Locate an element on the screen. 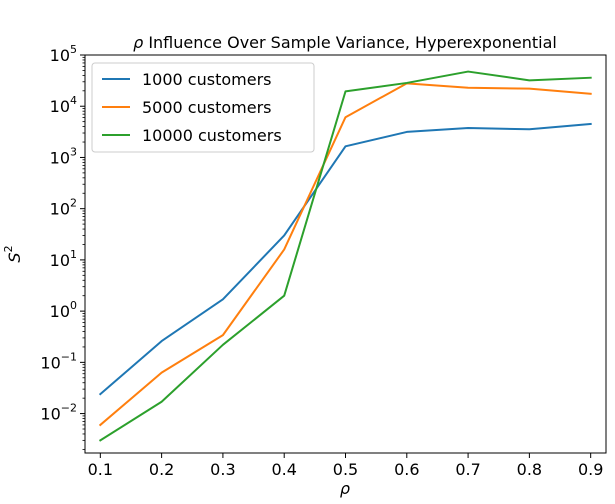 This screenshot has width=615, height=504. y-axis-label: S2 is located at coordinates (13, 253).